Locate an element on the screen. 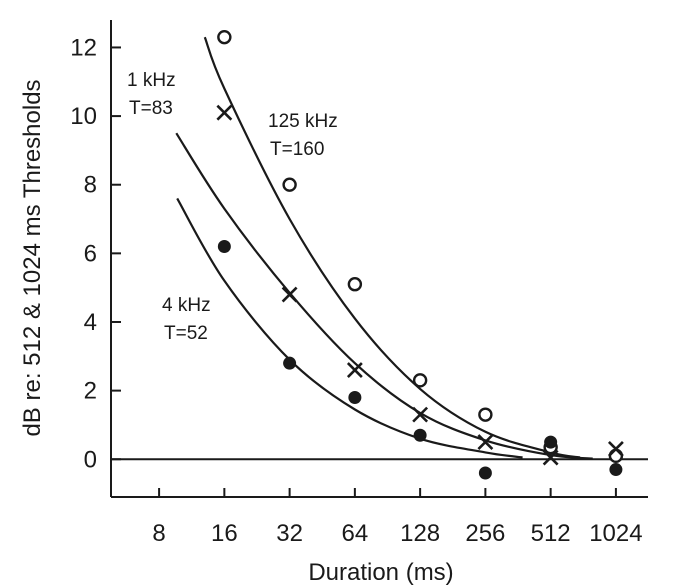 This screenshot has width=678, height=586. x-tick-label: 32 is located at coordinates (289, 533).